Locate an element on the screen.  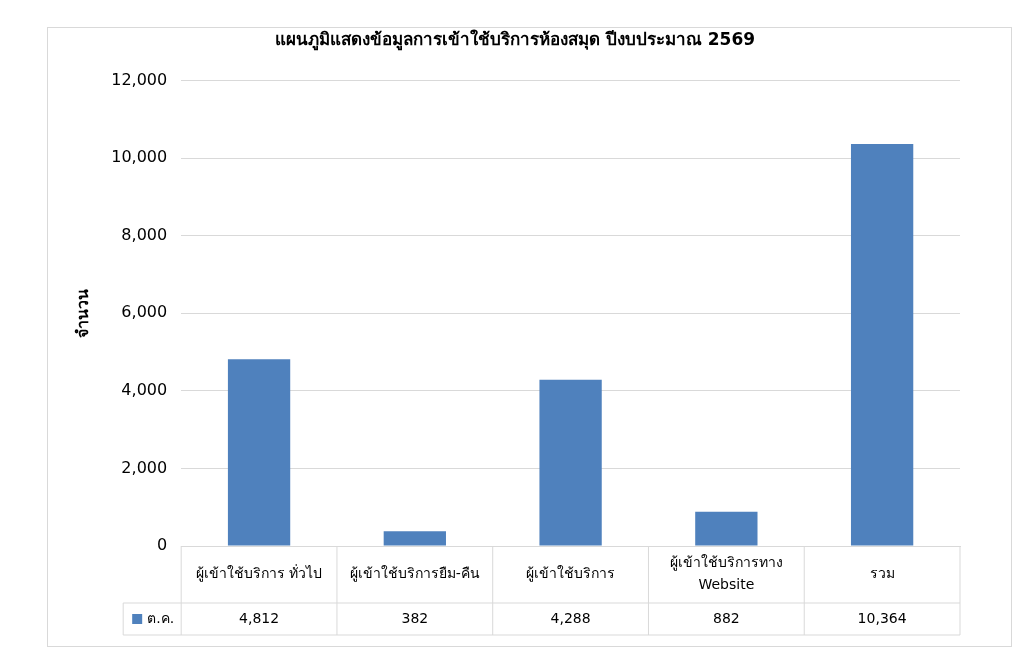
y-tick-label: 6,000 is located at coordinates (144, 312).